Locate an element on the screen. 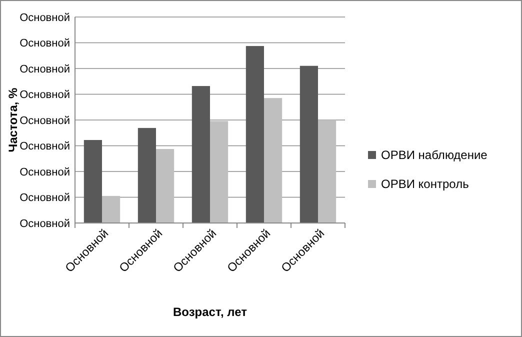  legend-label: ОРВИ контроль is located at coordinates (425, 184).